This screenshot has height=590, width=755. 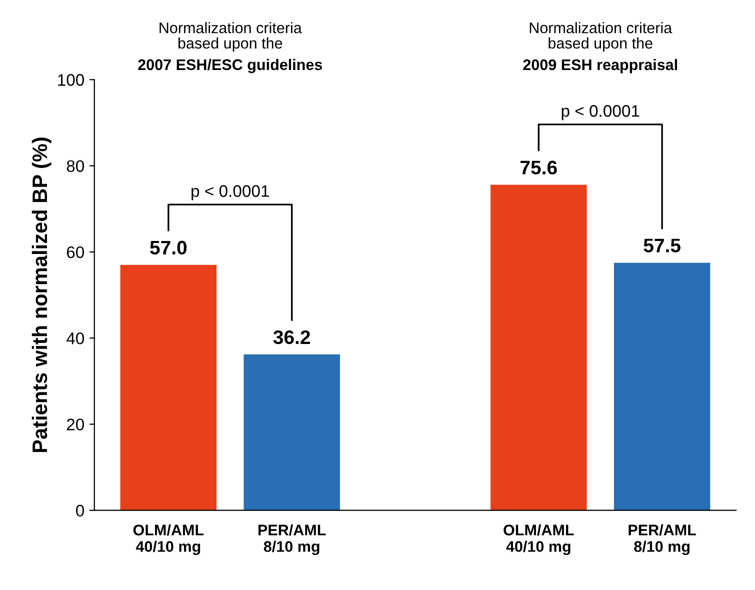 I want to click on data-label: 57.5, so click(x=662, y=245).